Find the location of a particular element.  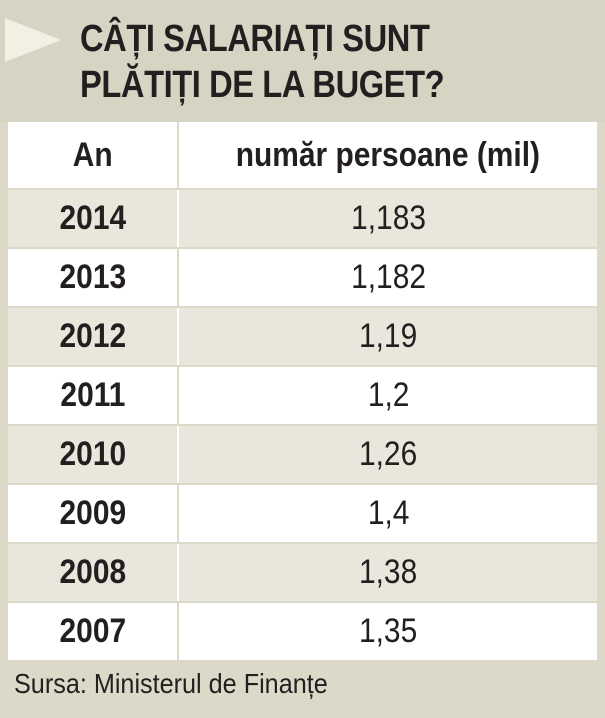

value-cell: 1,35 is located at coordinates (387, 632).